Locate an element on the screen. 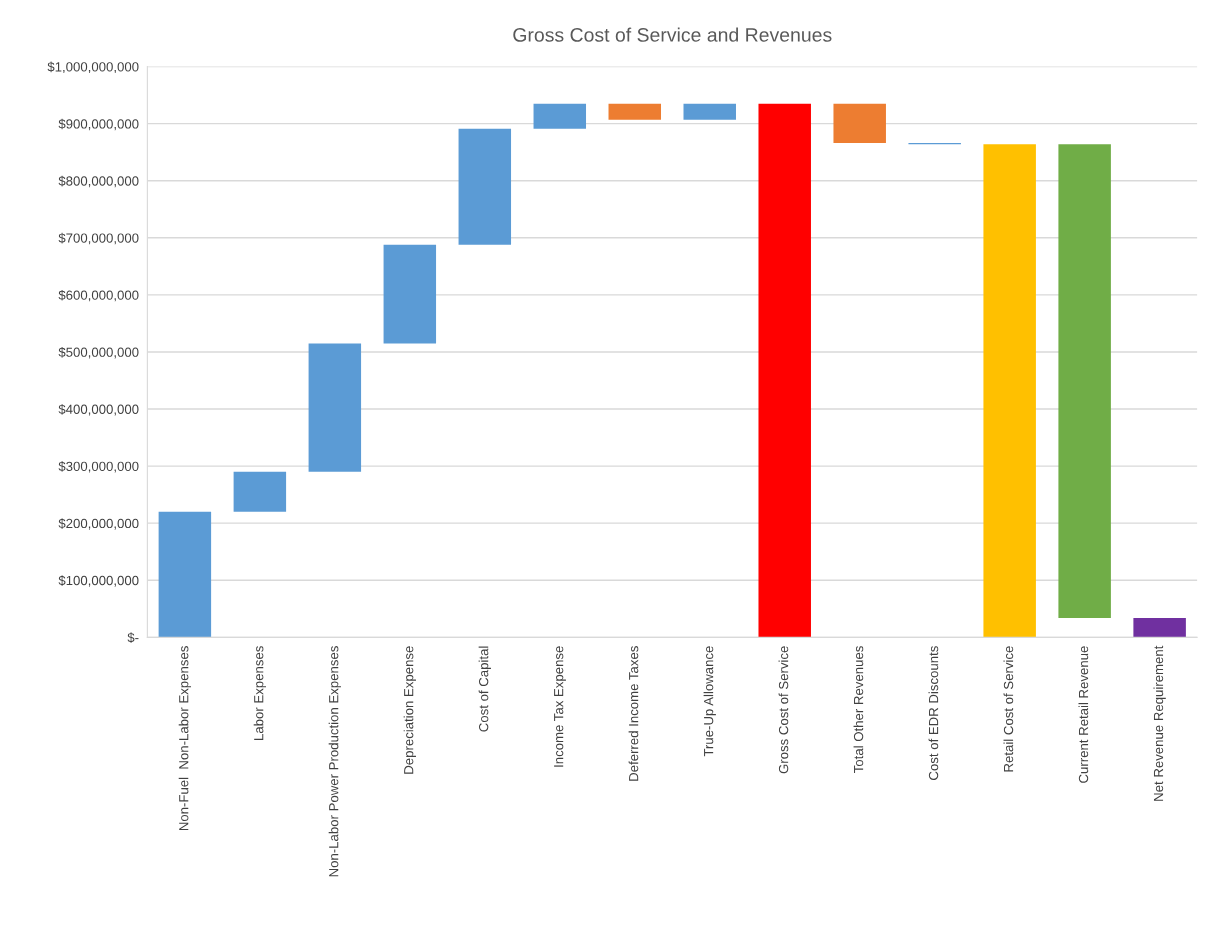  x-tick-label: Depreciation Expense is located at coordinates (409, 710).